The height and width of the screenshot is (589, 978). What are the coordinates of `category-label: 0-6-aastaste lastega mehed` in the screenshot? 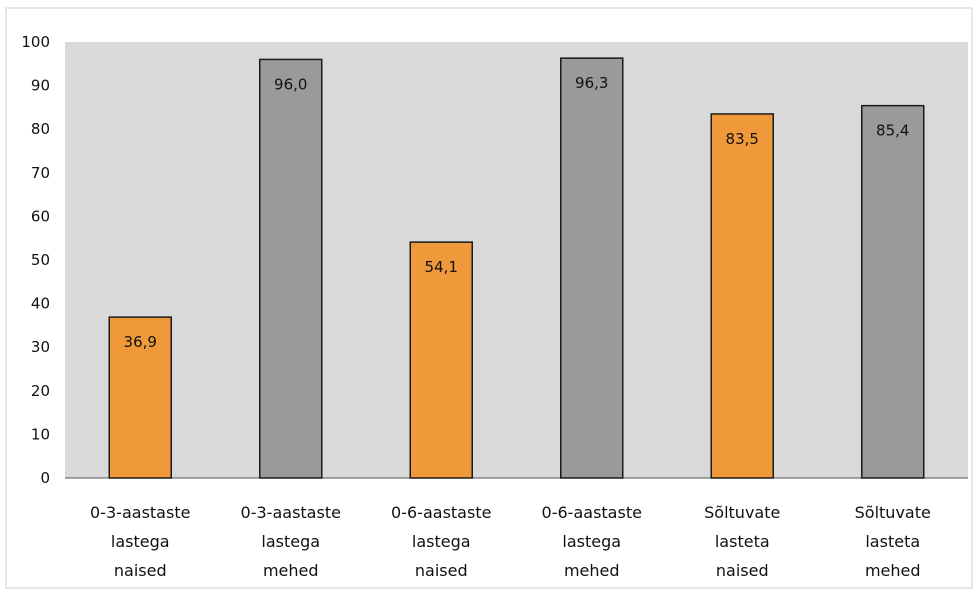 It's located at (592, 541).